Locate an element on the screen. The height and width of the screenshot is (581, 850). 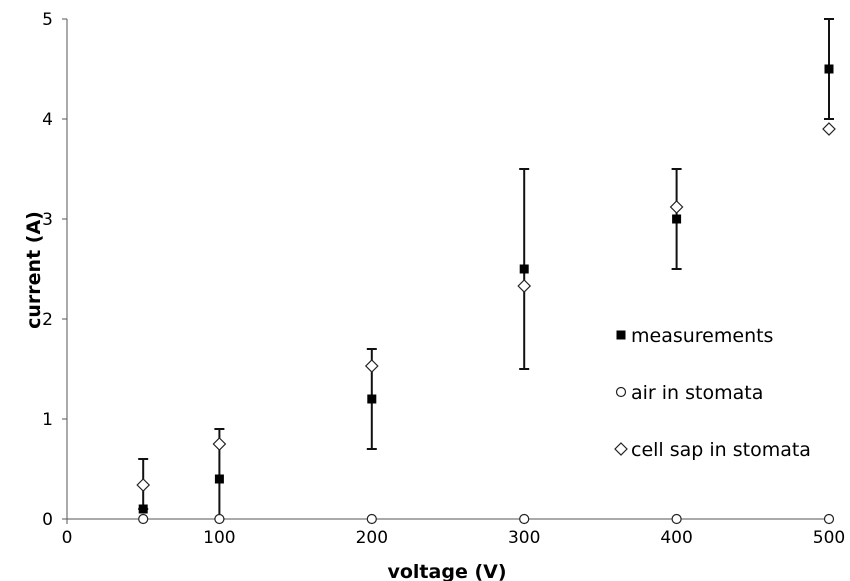
legend-air-in-stomata-marker is located at coordinates (621, 392).